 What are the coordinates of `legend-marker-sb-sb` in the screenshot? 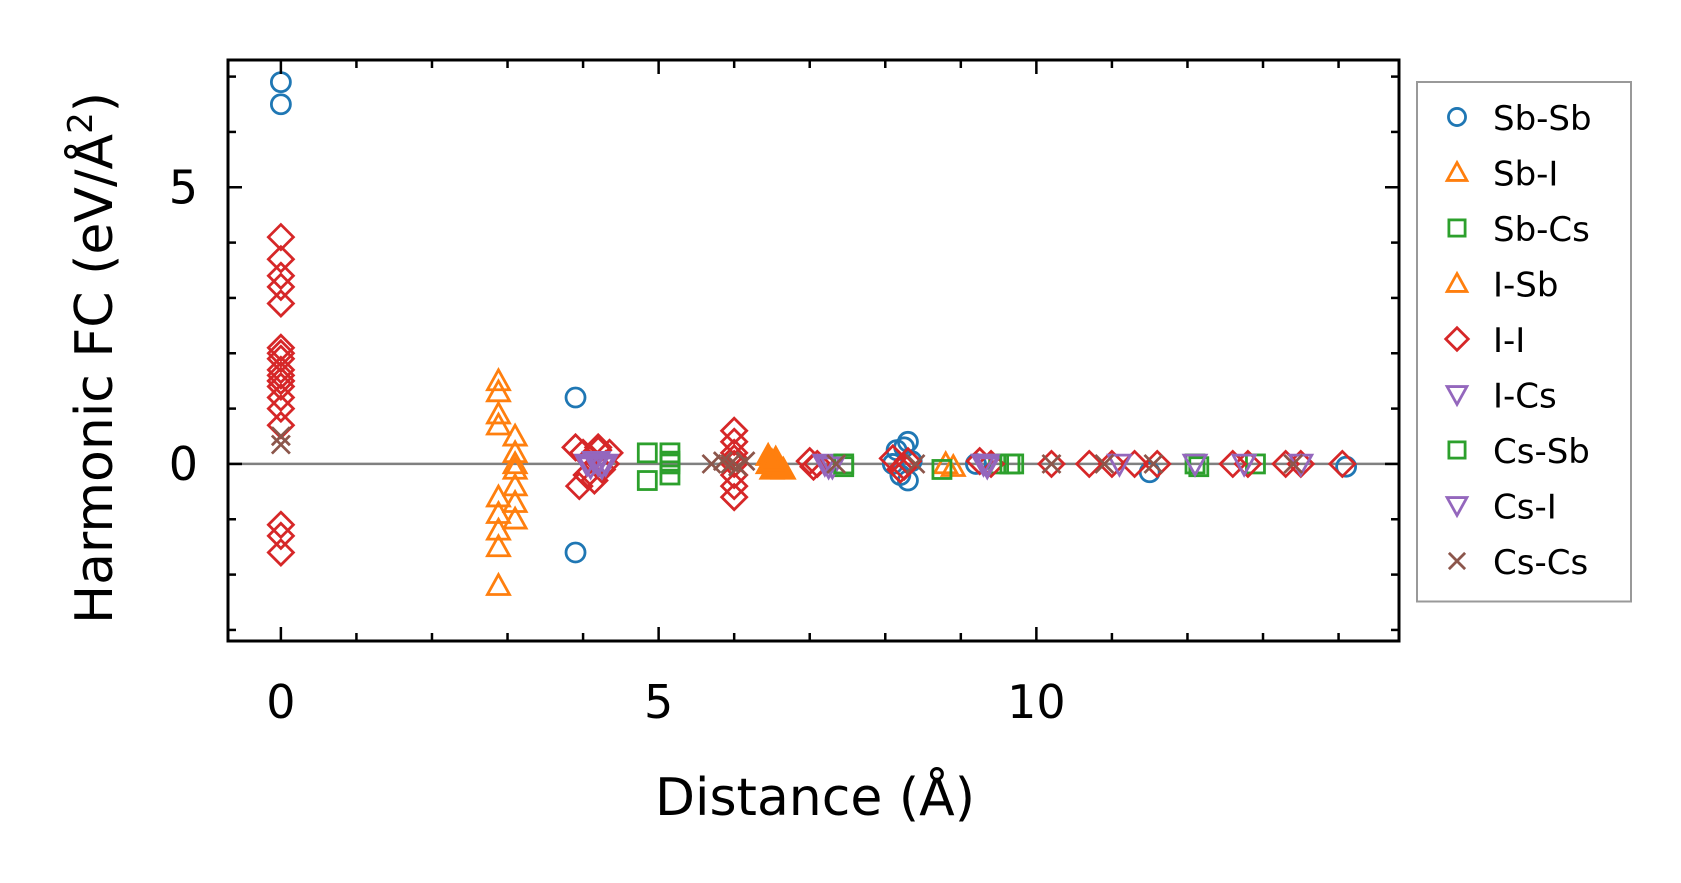 It's located at (1457, 117).